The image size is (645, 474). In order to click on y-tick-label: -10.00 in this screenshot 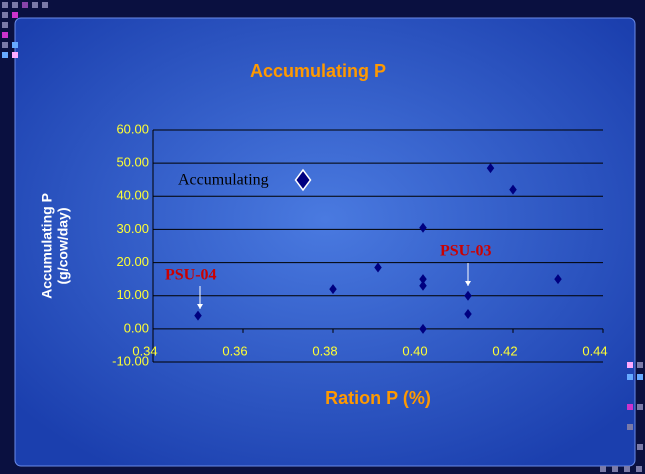, I will do `click(130, 360)`.